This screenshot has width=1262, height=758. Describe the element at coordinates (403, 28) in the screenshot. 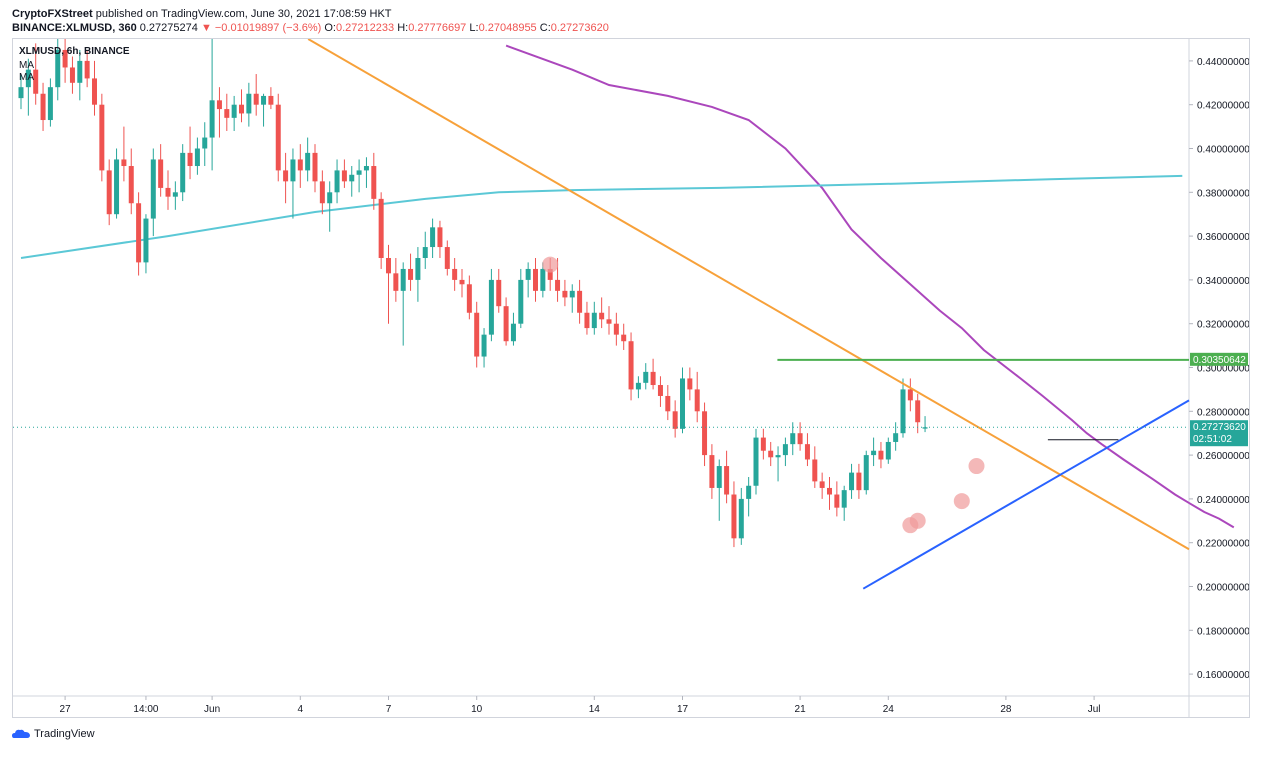

I see `high-label: H:` at that location.